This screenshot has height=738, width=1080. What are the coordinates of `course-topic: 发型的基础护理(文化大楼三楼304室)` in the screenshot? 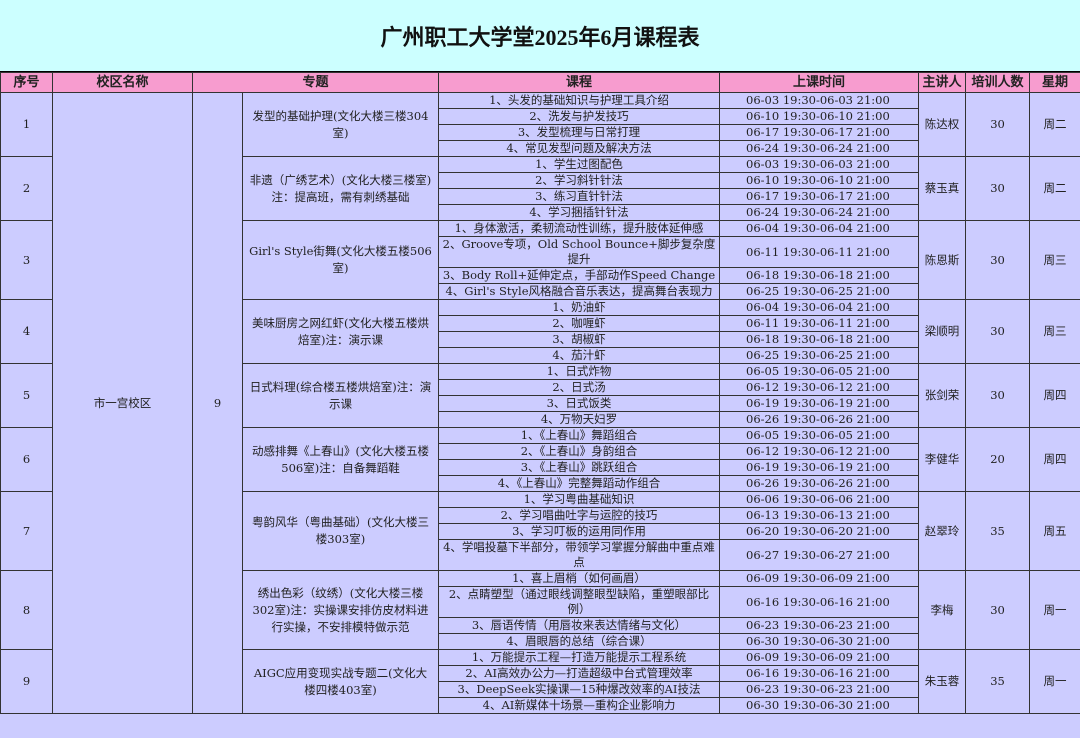 It's located at (340, 124).